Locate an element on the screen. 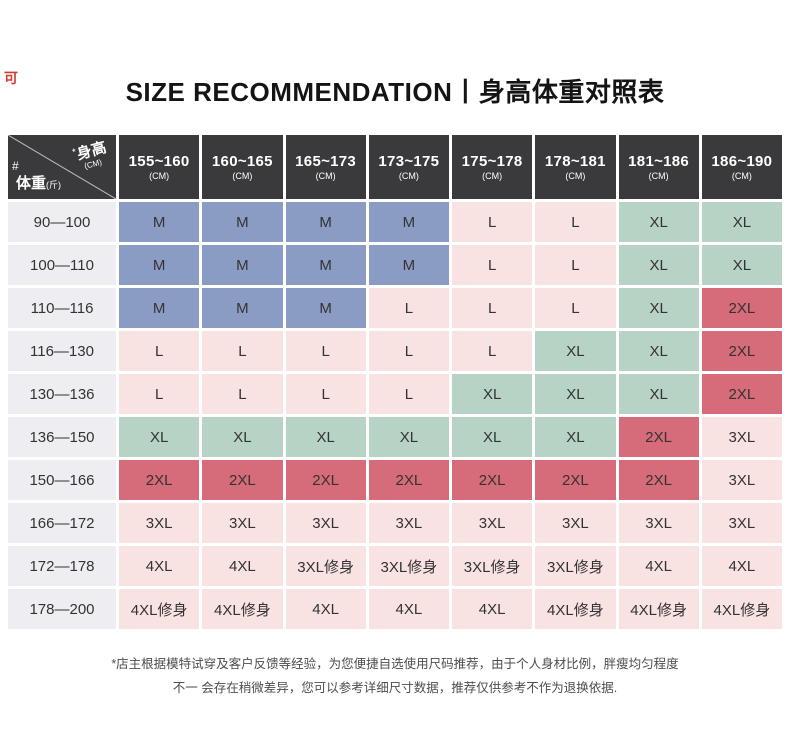  column-header: 186~190 (CM) is located at coordinates (741, 167).